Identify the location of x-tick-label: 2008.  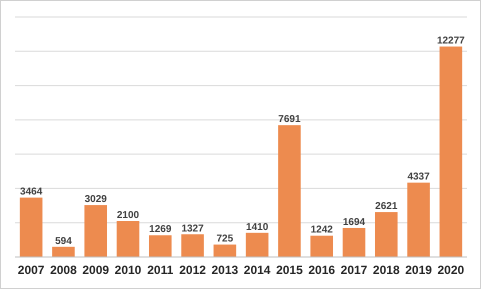
(64, 270).